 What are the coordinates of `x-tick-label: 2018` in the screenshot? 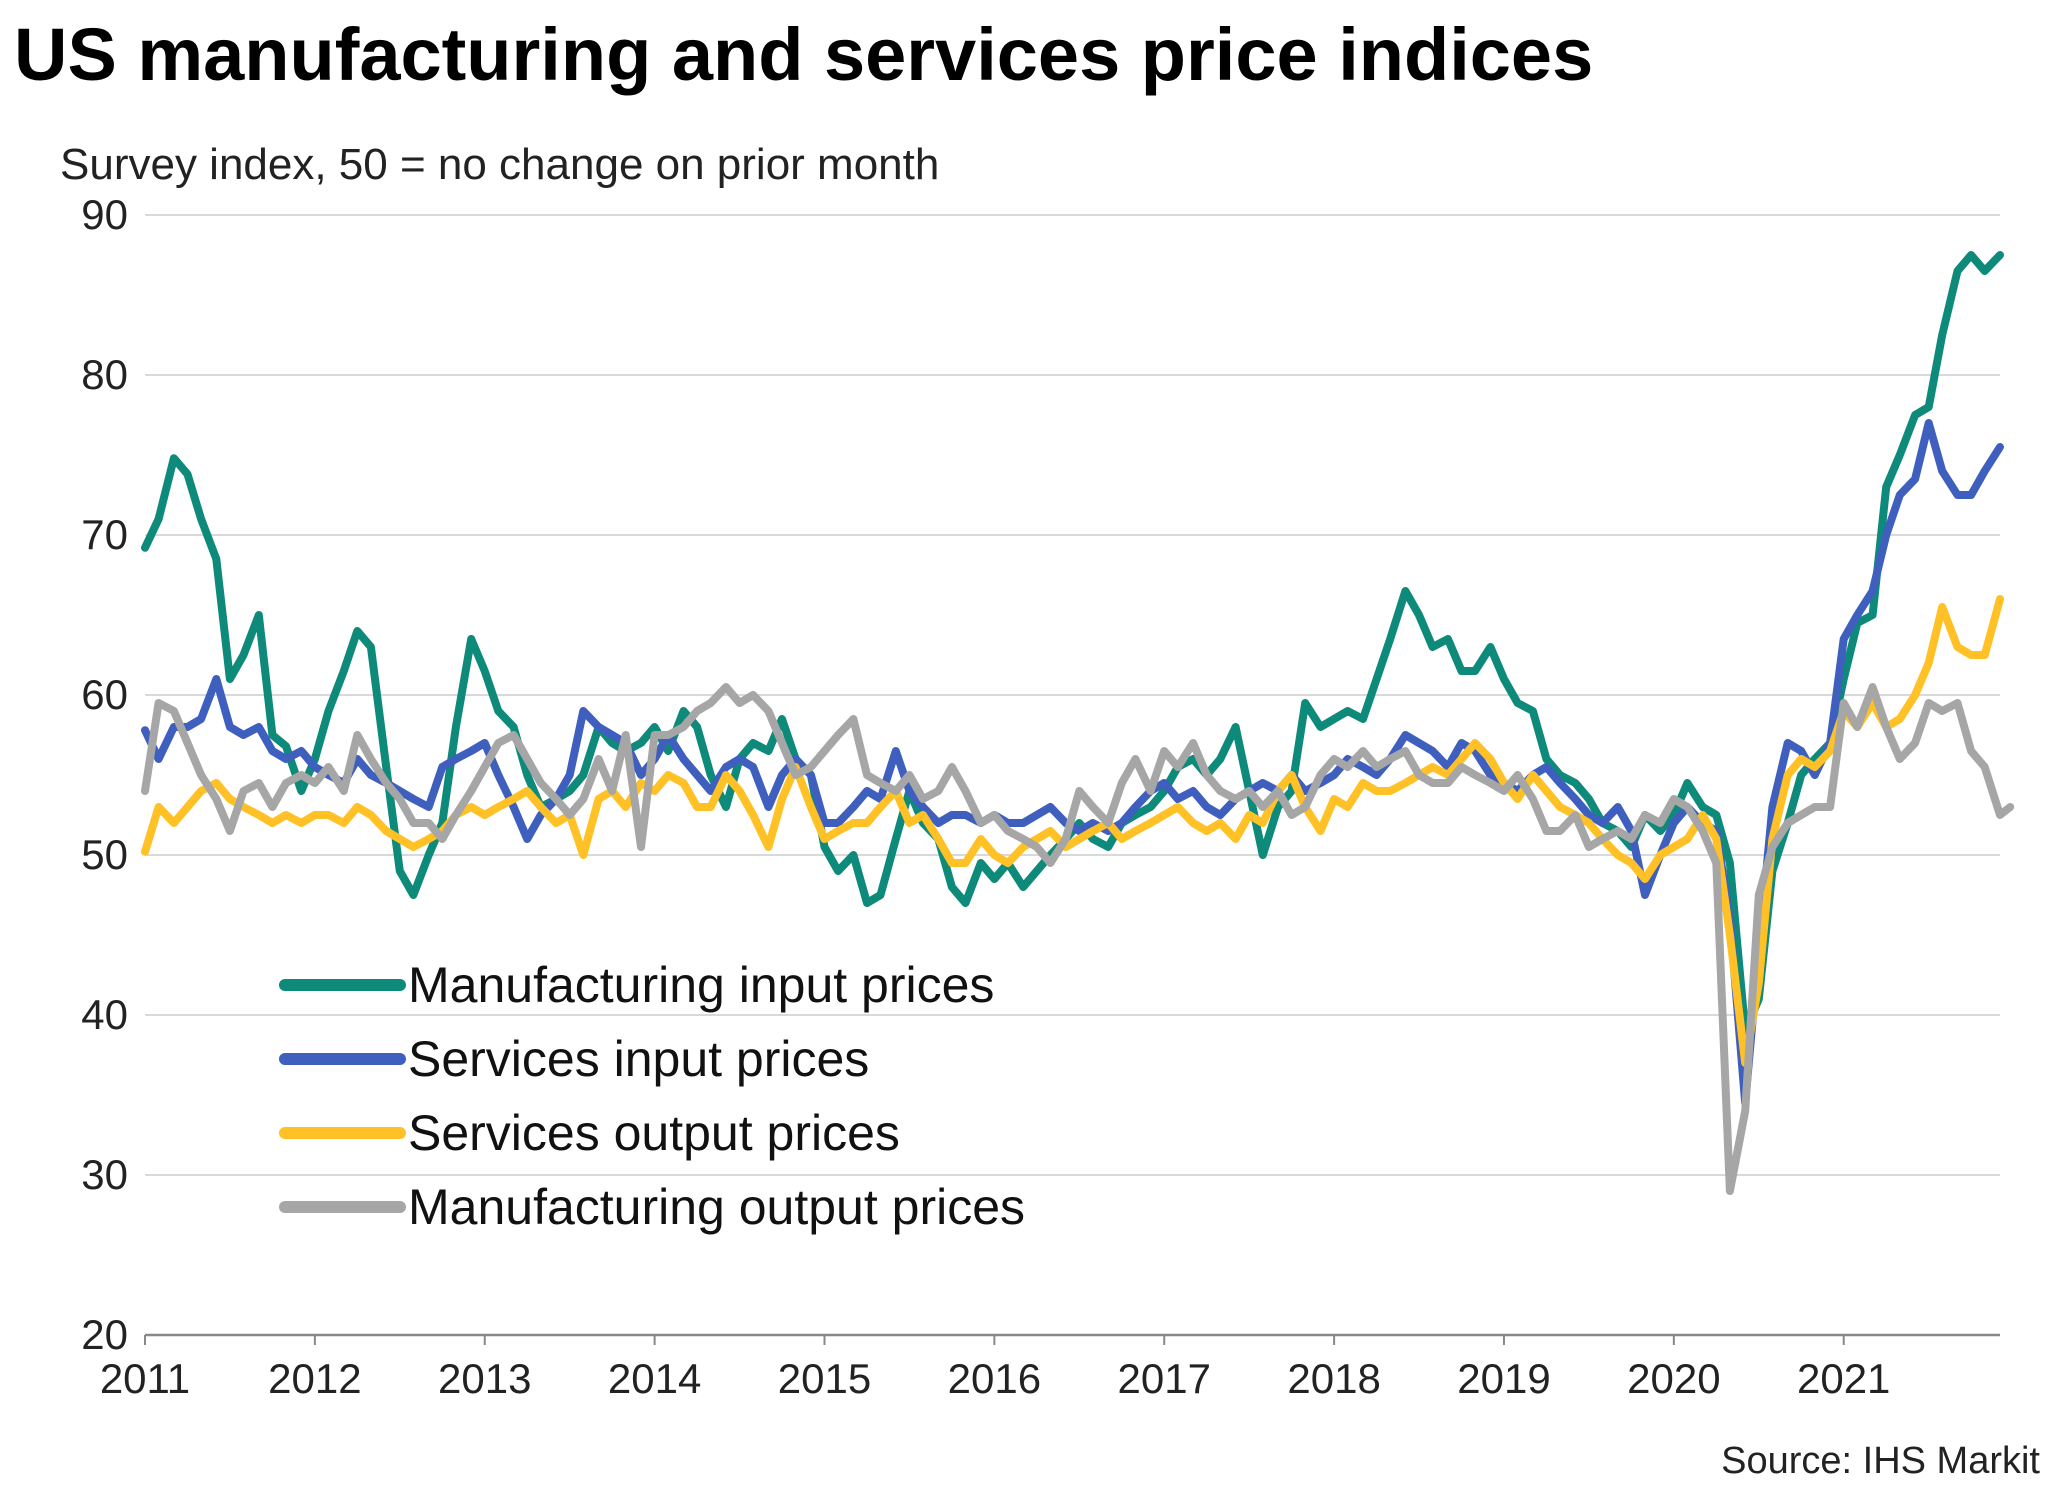 It's located at (1333, 1378).